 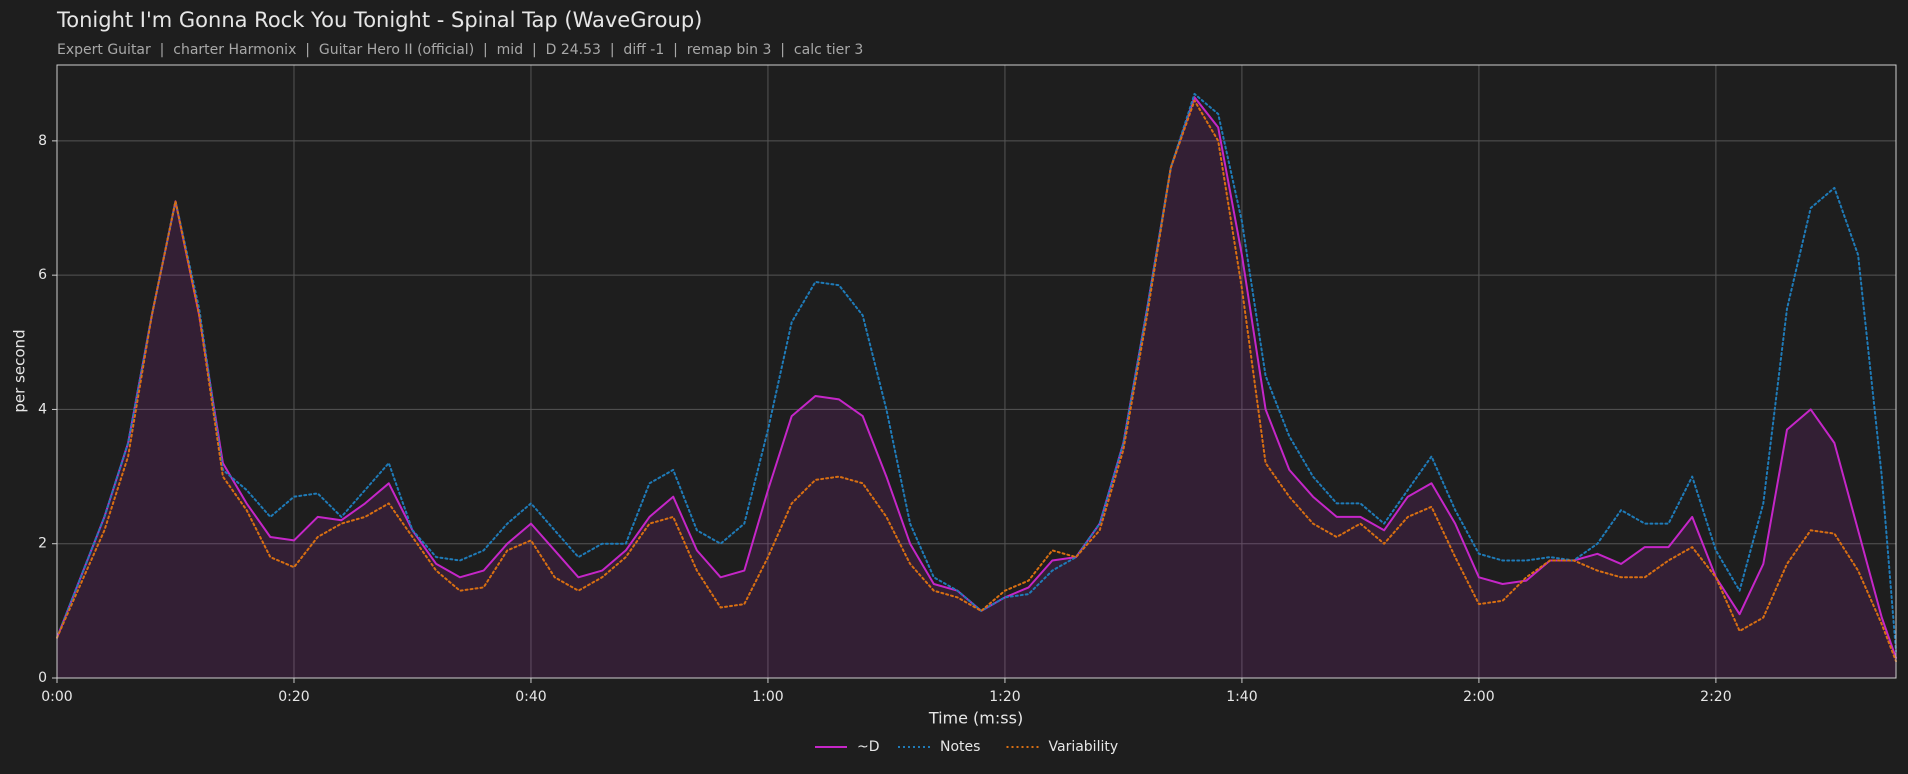 I want to click on x-tick-label: 1:40, so click(x=1241, y=697).